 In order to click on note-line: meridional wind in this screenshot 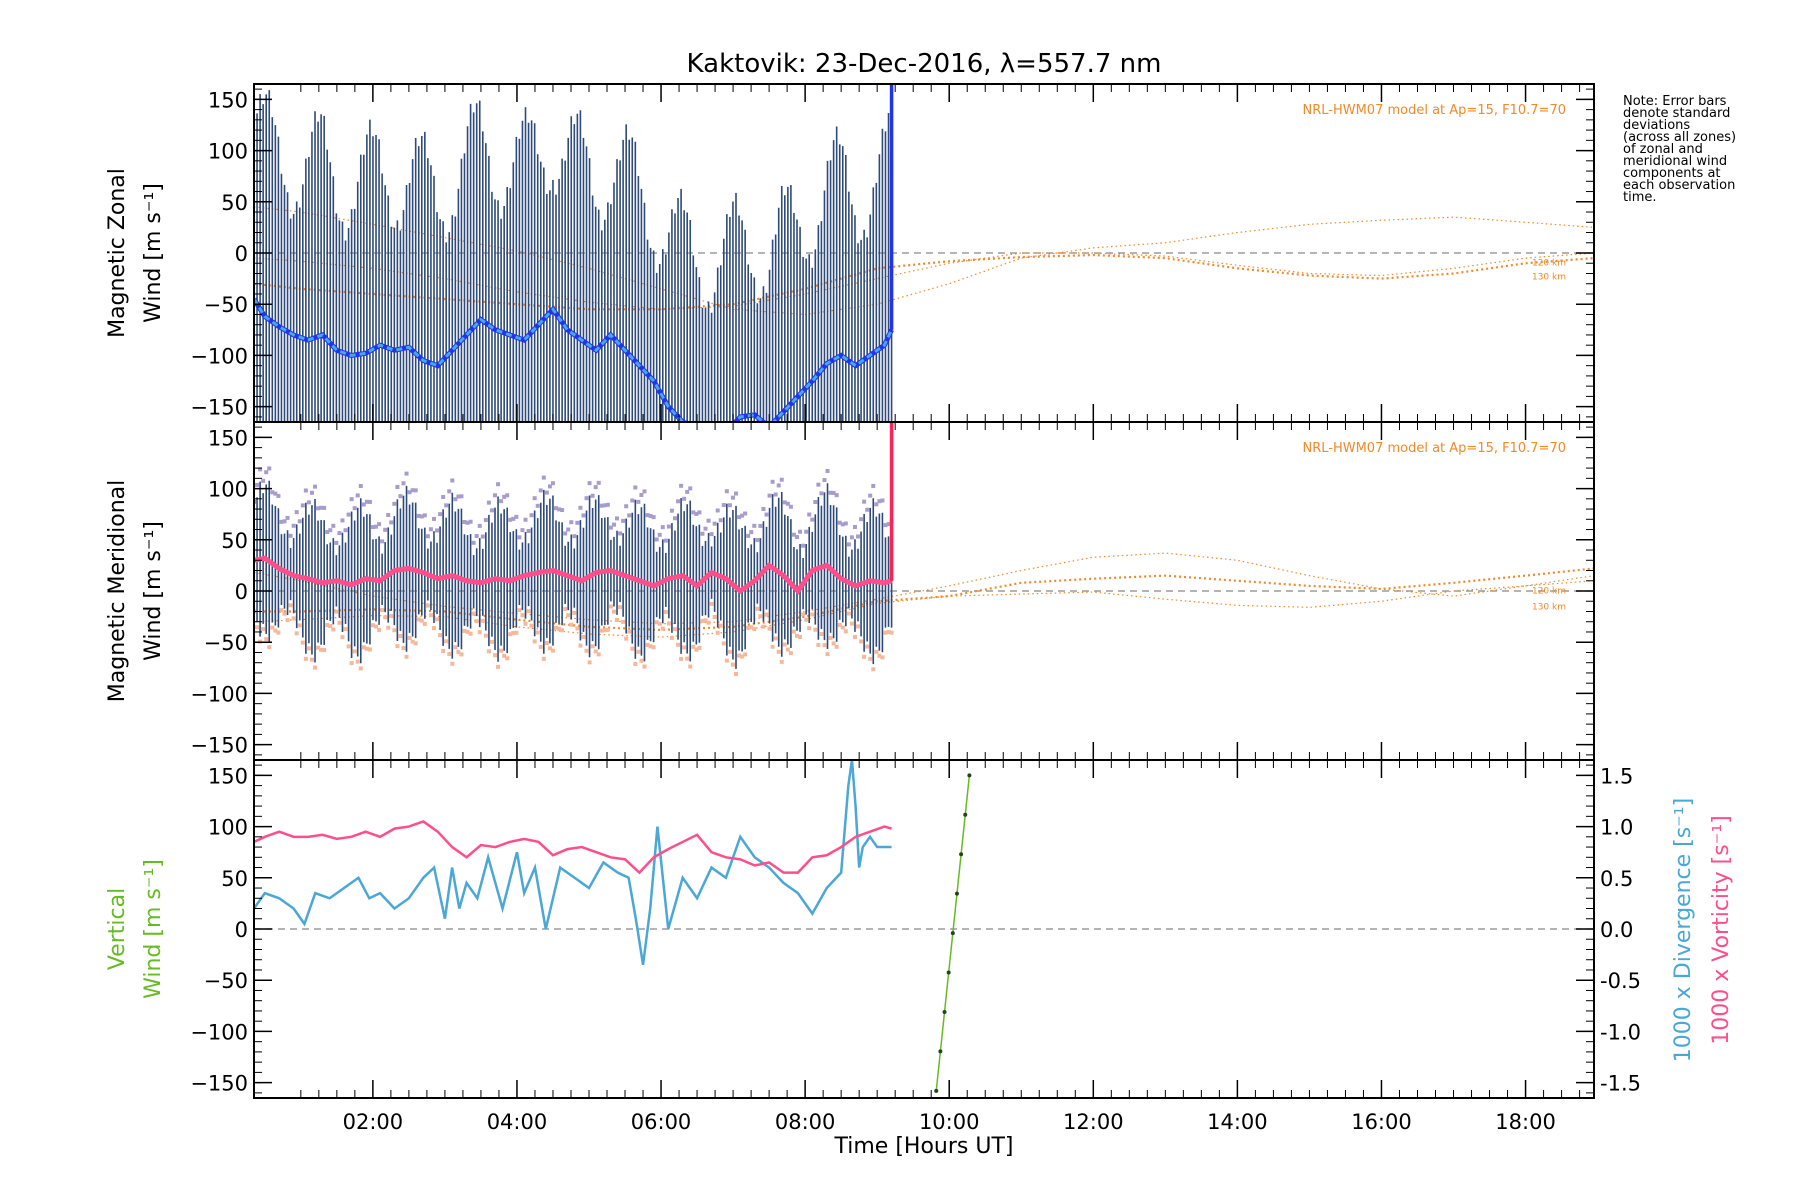, I will do `click(1675, 161)`.